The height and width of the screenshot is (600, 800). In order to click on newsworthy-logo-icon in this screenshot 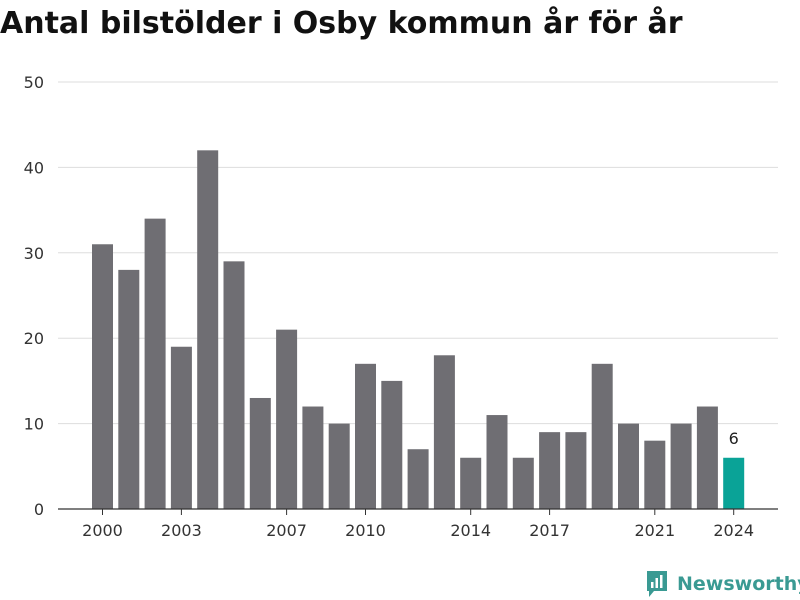, I will do `click(657, 584)`.